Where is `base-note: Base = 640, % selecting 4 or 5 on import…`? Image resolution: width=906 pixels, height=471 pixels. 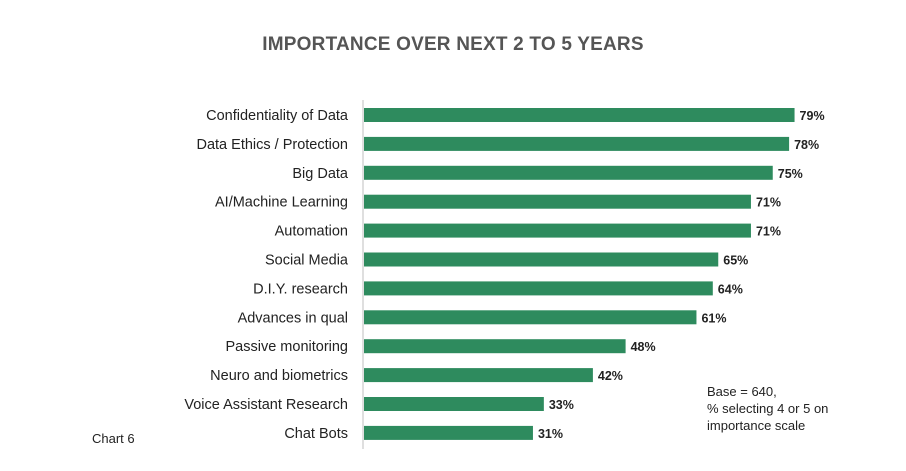
base-note: Base = 640, % selecting 4 or 5 on import… is located at coordinates (767, 408).